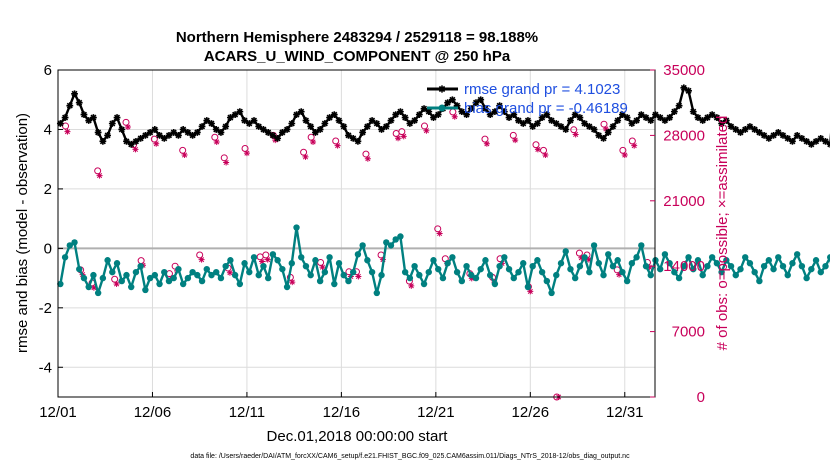 The height and width of the screenshot is (470, 830). What do you see at coordinates (48, 129) in the screenshot?
I see `y-tick-label: 4` at bounding box center [48, 129].